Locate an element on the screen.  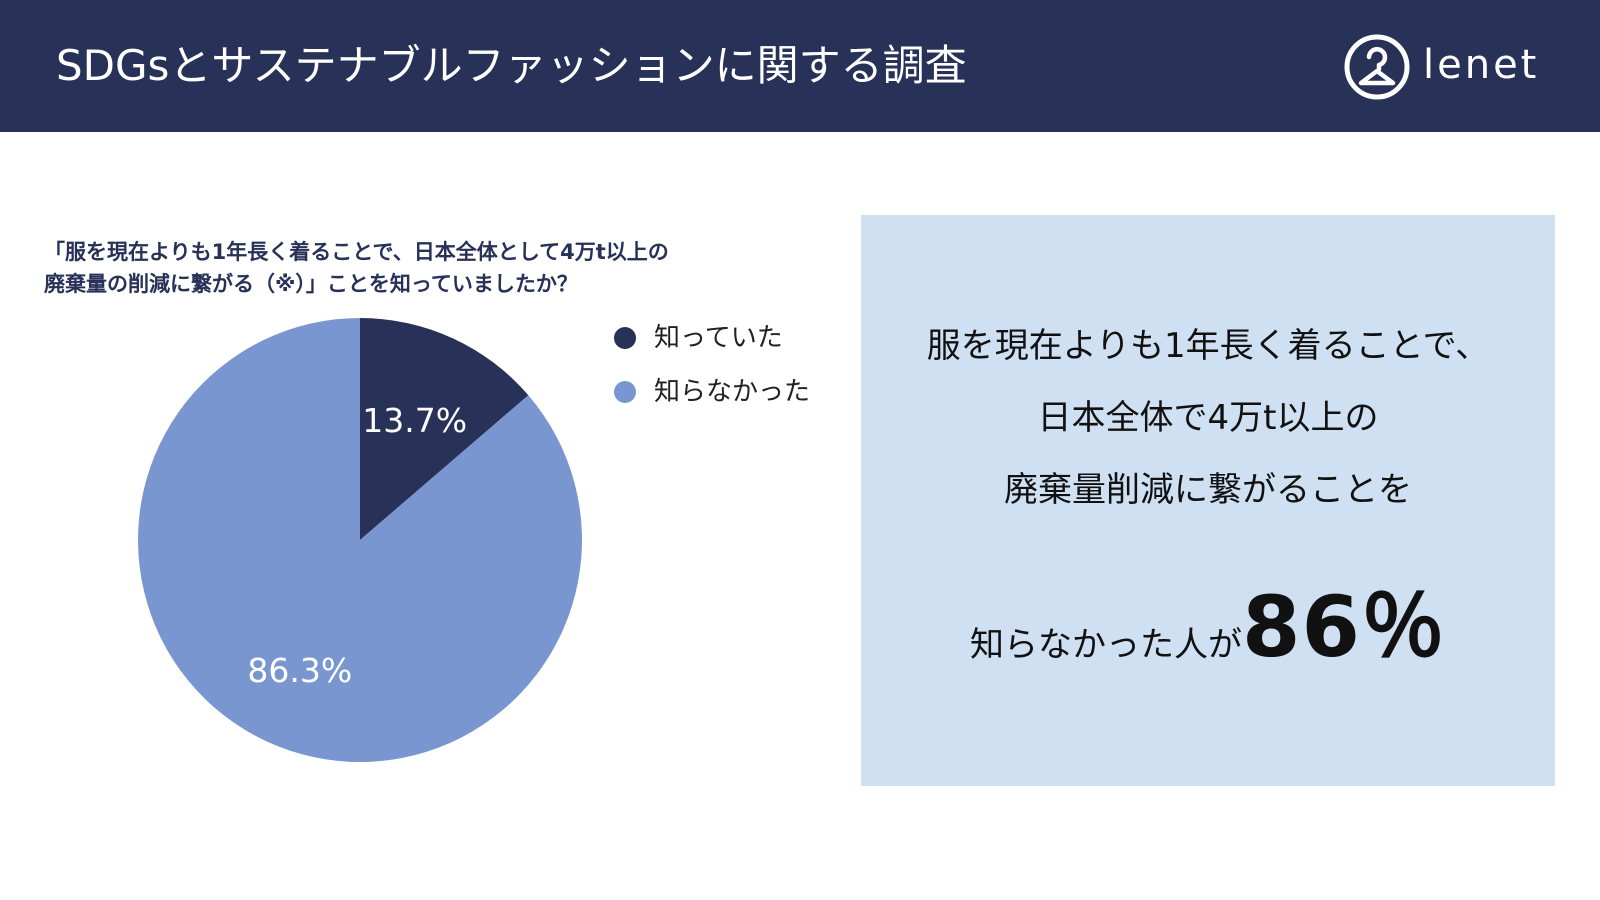
brand-logo: lenet is located at coordinates (1458, 67).